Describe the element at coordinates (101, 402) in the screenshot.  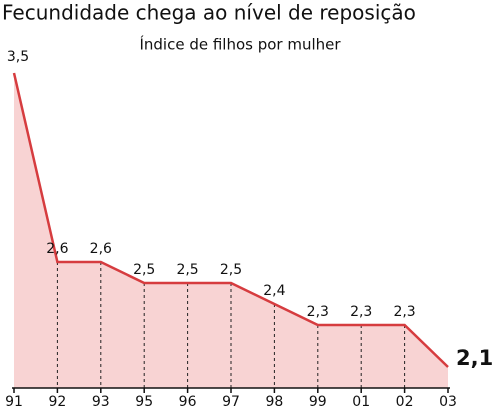
I see `x-tick-label: 93` at that location.